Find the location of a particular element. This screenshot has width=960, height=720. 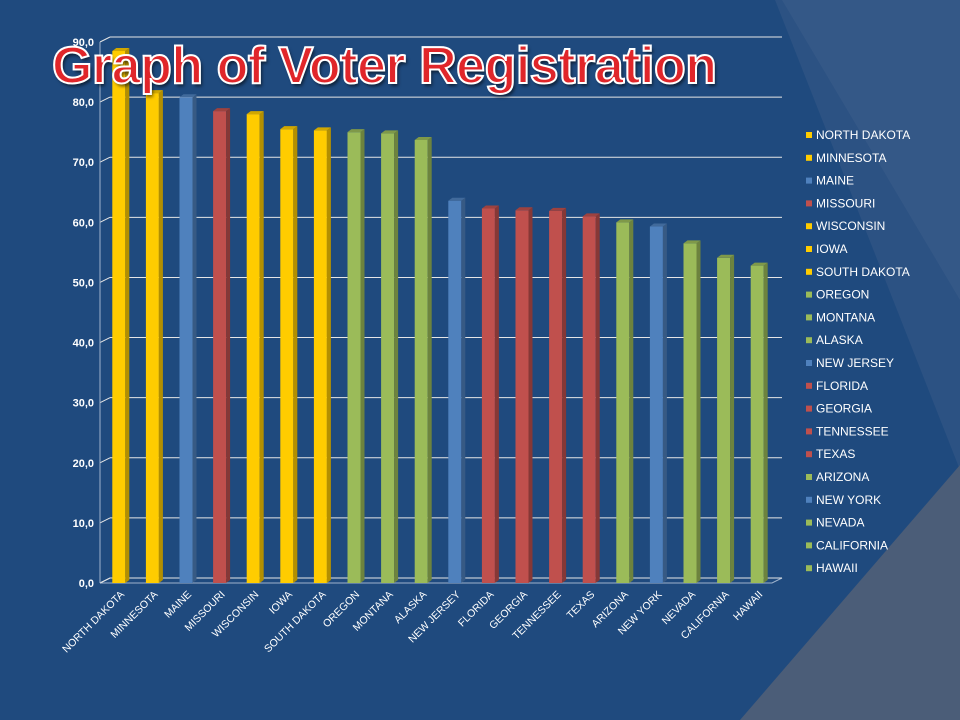

legend-label: MISSOURI is located at coordinates (845, 203).